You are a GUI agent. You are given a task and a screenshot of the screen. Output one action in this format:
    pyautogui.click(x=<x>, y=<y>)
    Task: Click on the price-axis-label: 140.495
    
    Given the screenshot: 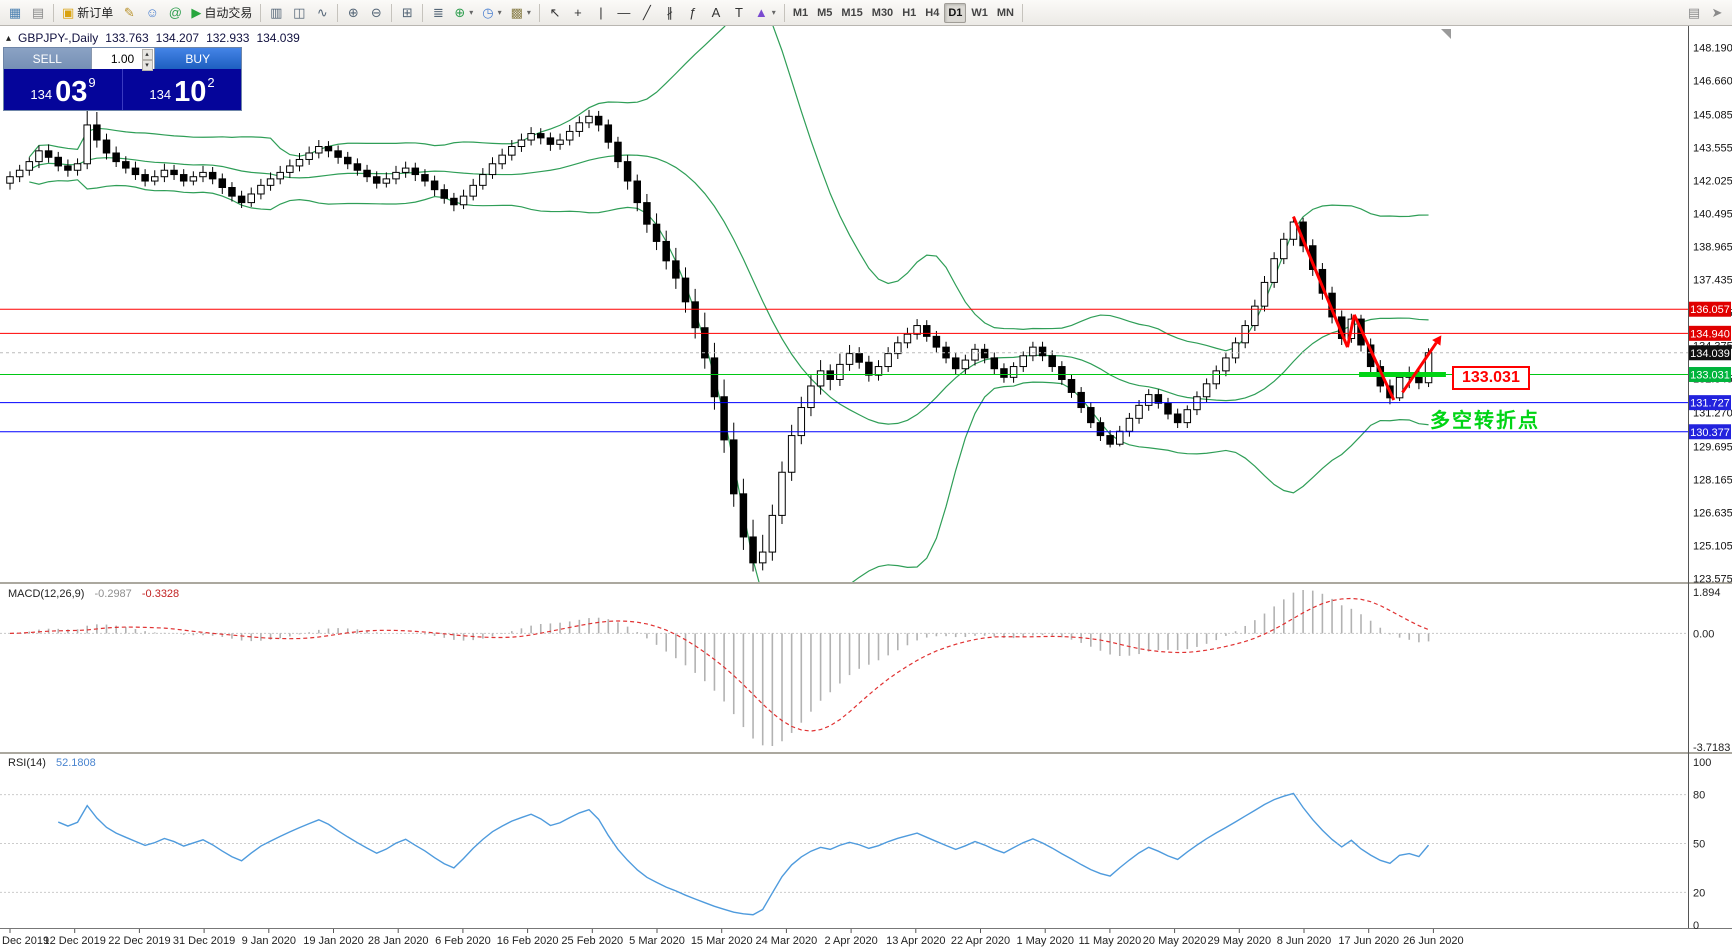 What is the action you would take?
    pyautogui.click(x=1712, y=214)
    